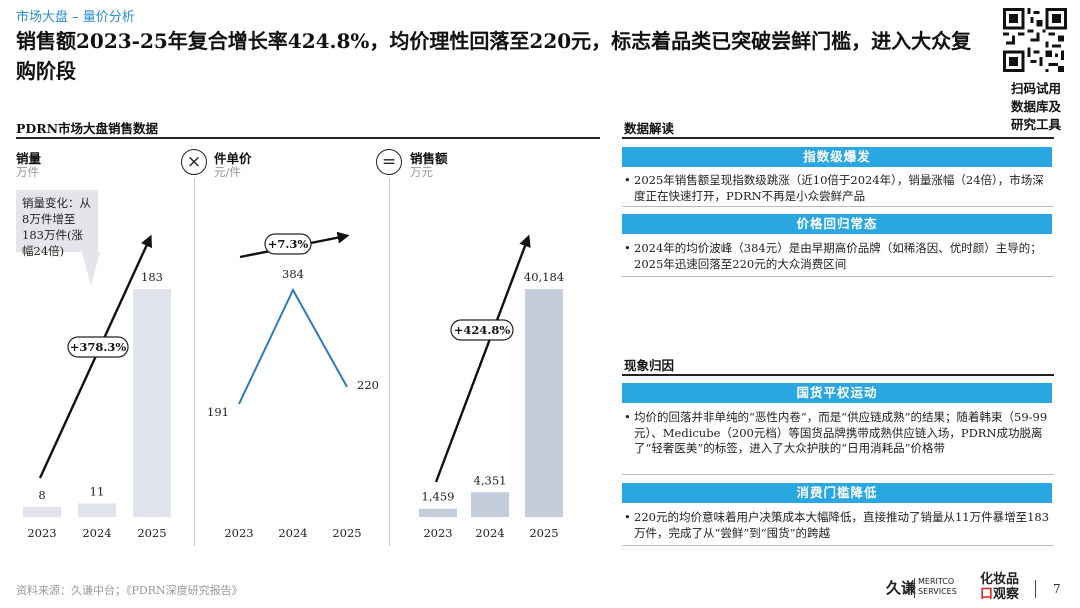  Describe the element at coordinates (97, 491) in the screenshot. I see `bar-value-label: 11` at that location.